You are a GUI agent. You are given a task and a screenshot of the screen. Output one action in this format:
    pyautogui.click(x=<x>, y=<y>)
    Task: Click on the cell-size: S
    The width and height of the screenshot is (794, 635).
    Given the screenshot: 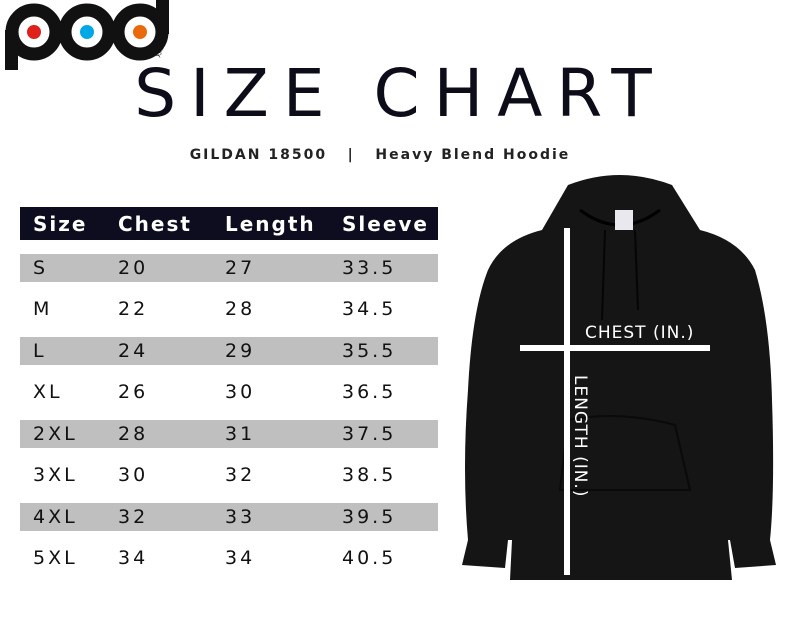 What is the action you would take?
    pyautogui.click(x=41, y=267)
    